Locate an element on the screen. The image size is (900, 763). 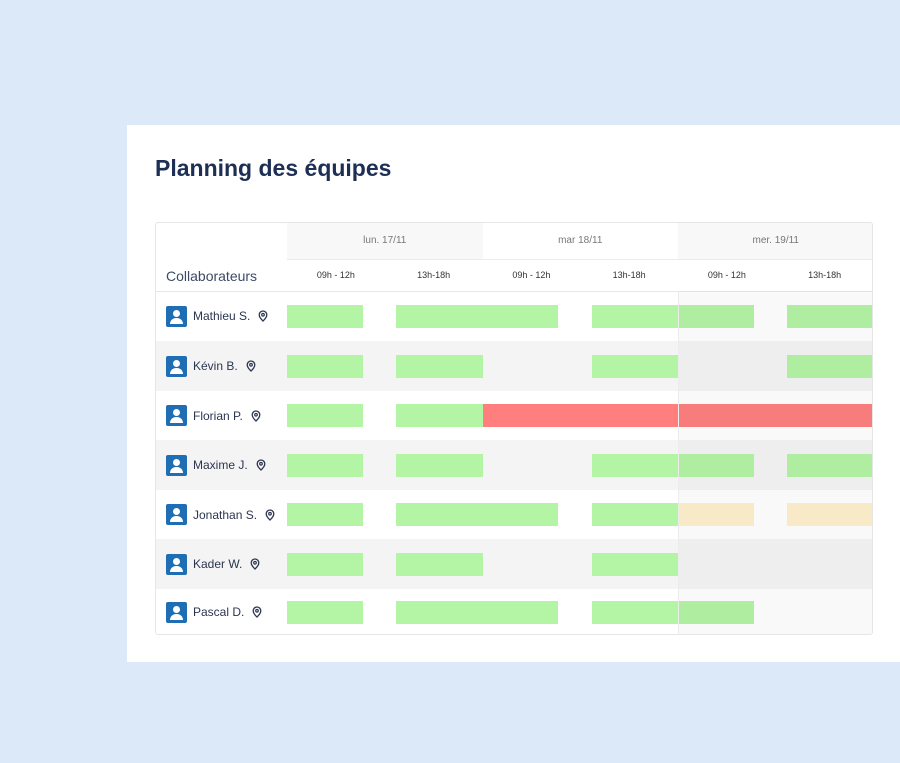
day-header: mer. 19/11 is located at coordinates (775, 241).